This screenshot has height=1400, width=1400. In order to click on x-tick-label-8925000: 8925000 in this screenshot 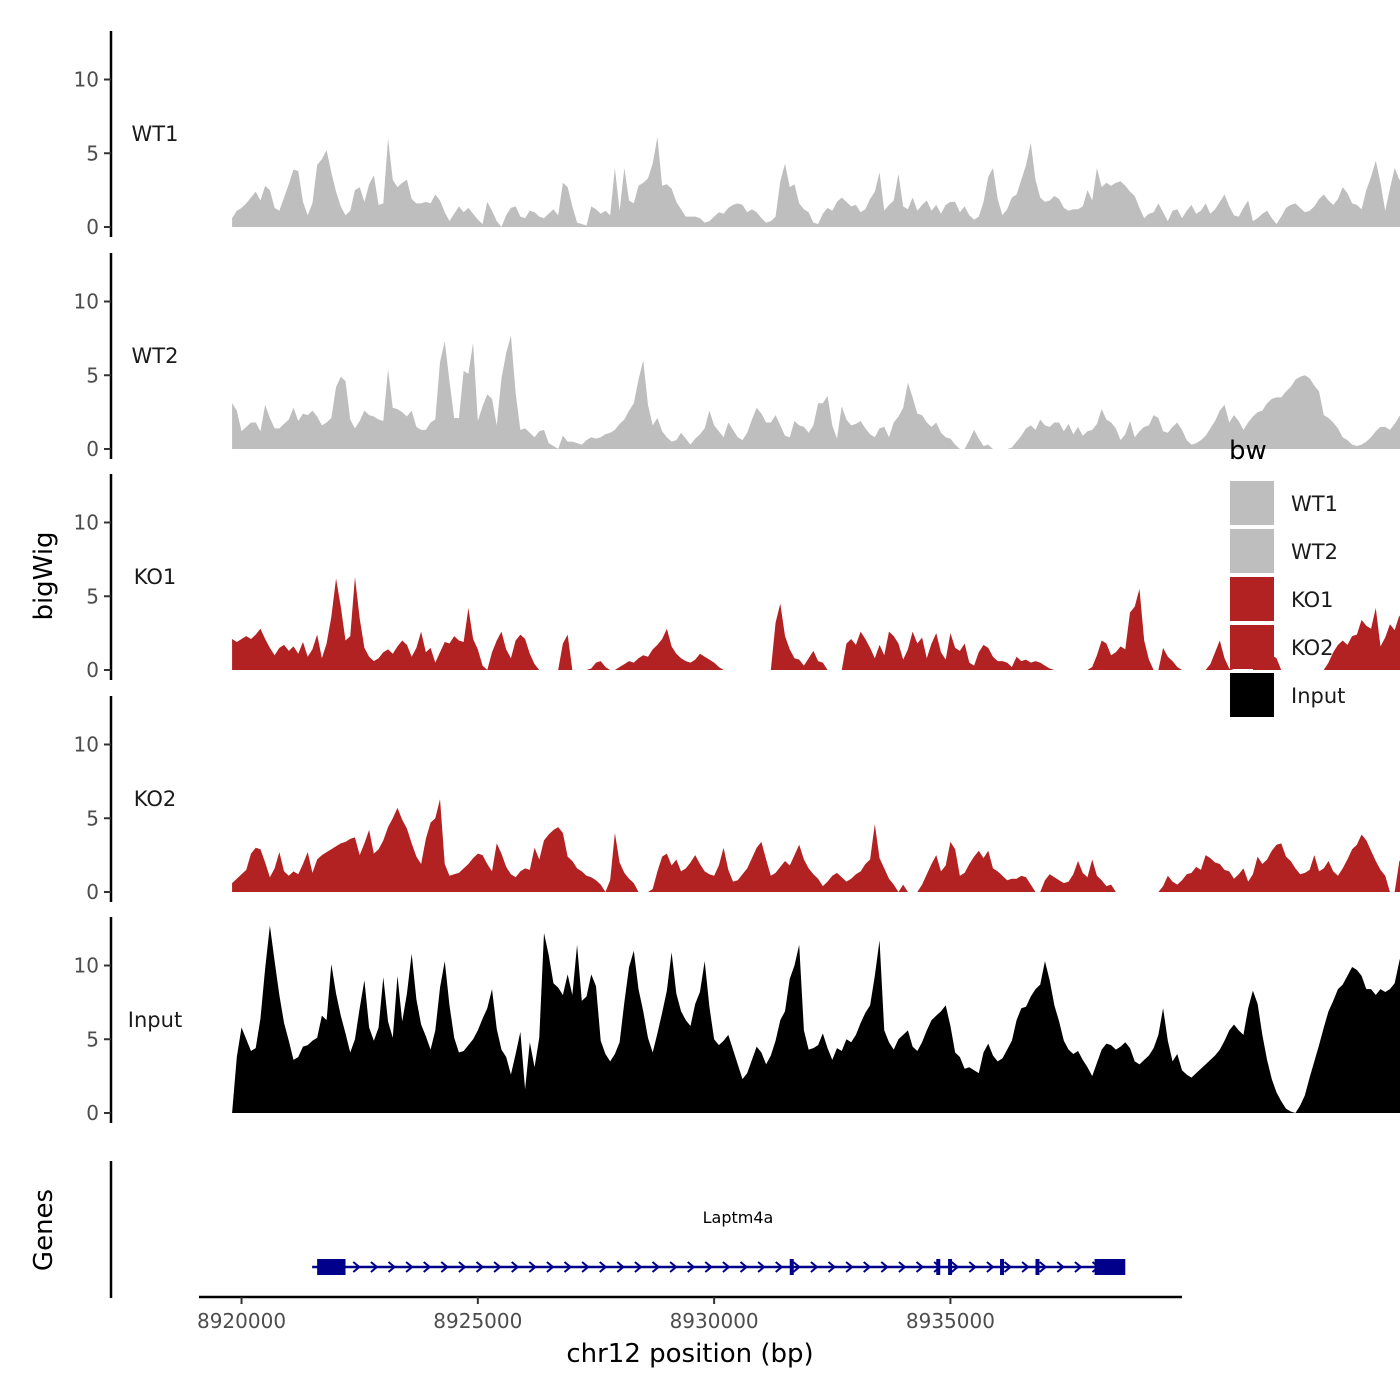, I will do `click(477, 1321)`.